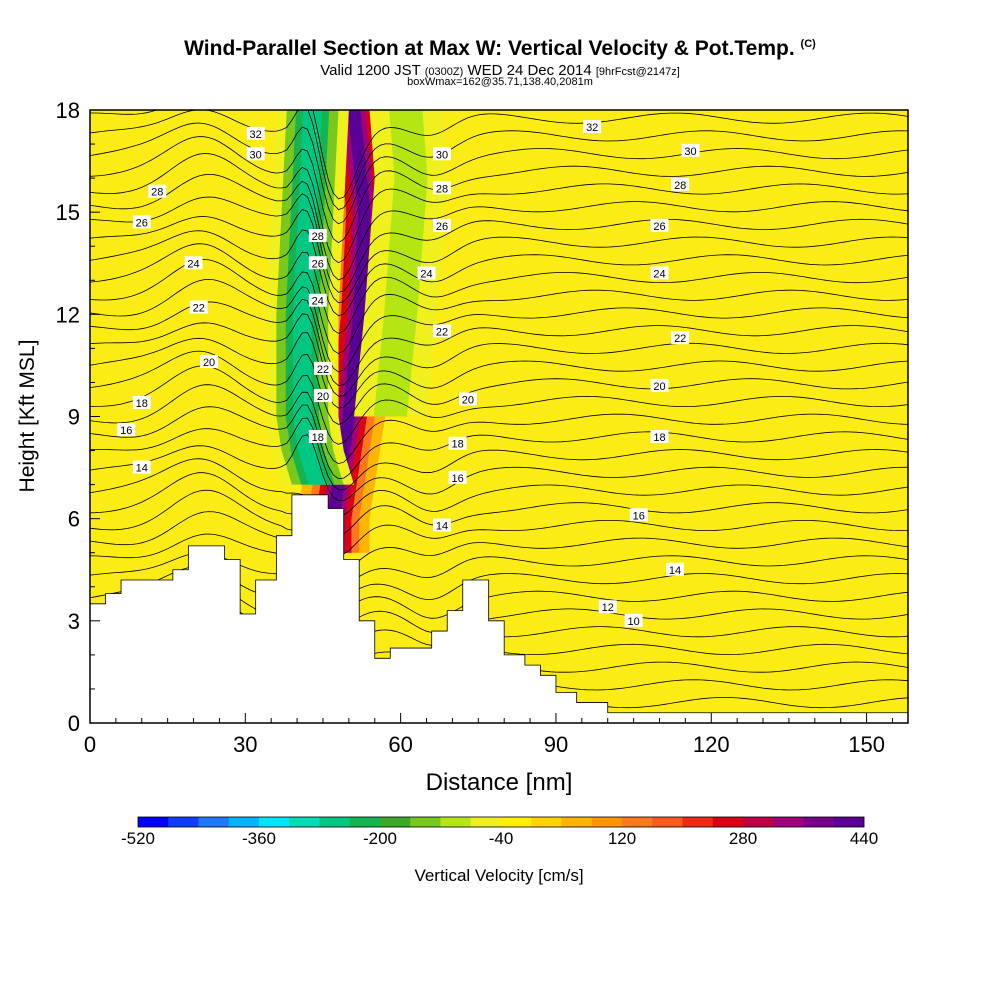 This screenshot has height=1000, width=1000. I want to click on forecast-info: [9hrFcst@2147z], so click(637, 72).